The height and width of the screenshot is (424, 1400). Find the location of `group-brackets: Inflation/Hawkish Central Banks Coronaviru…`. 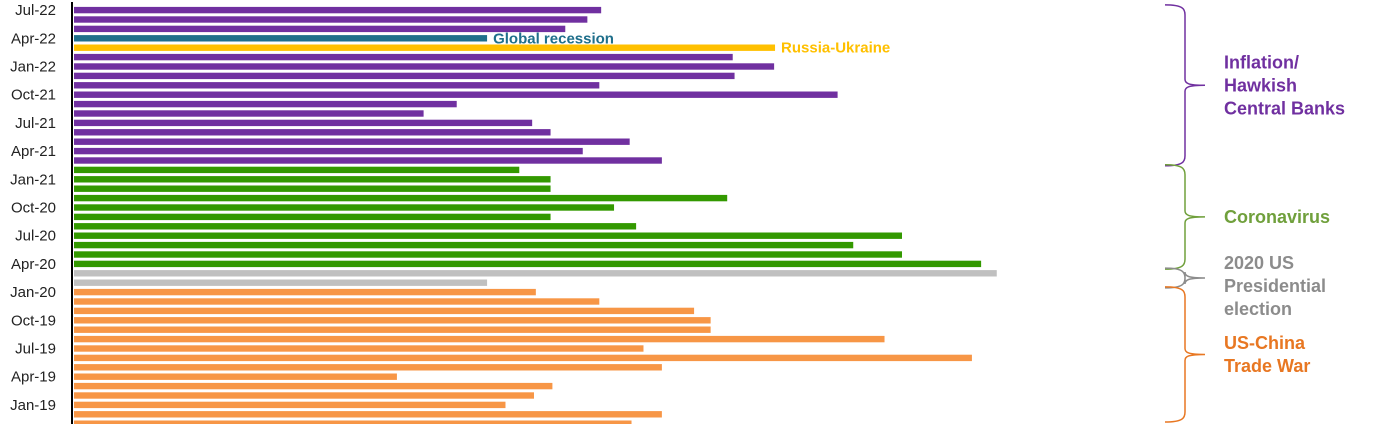

group-brackets: Inflation/Hawkish Central Banks Coronaviru… is located at coordinates (1254, 213).